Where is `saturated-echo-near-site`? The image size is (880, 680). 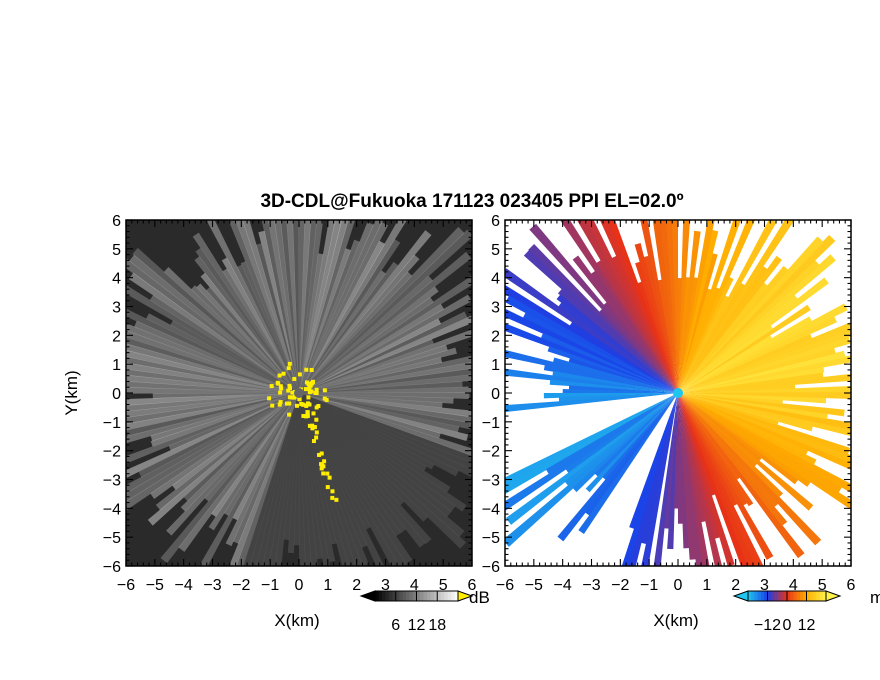
saturated-echo-near-site is located at coordinates (303, 431).